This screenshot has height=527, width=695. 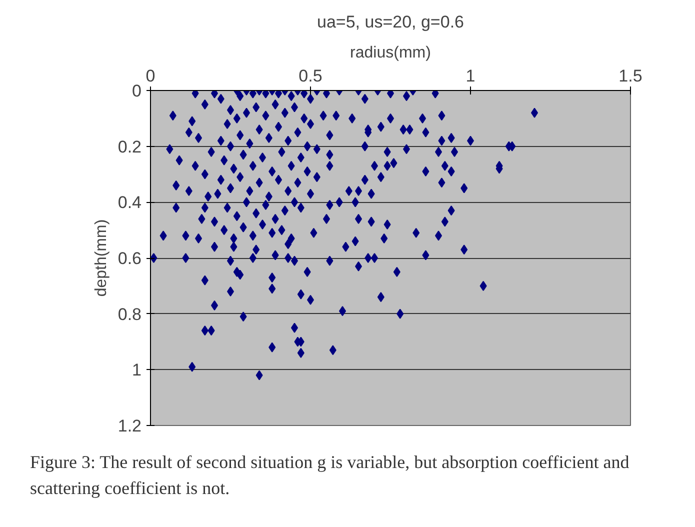 I want to click on y-tick-label: 1, so click(x=137, y=370).